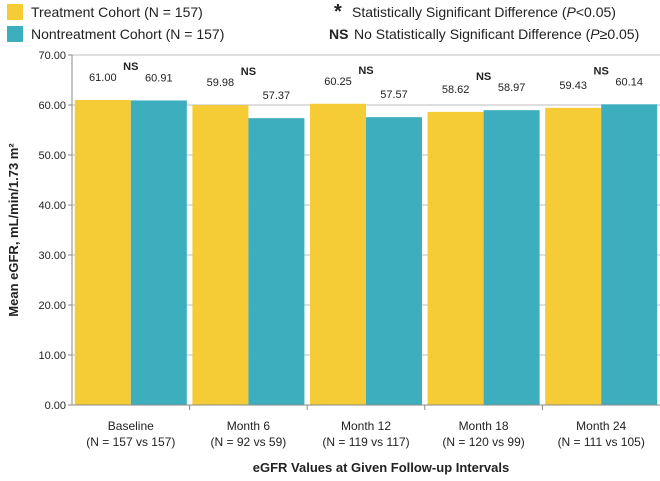  Describe the element at coordinates (512, 88) in the screenshot. I see `bar-value-label: 58.97` at that location.